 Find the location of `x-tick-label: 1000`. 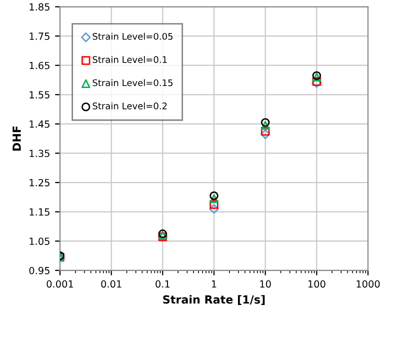

x-tick-label: 1000 is located at coordinates (368, 284).